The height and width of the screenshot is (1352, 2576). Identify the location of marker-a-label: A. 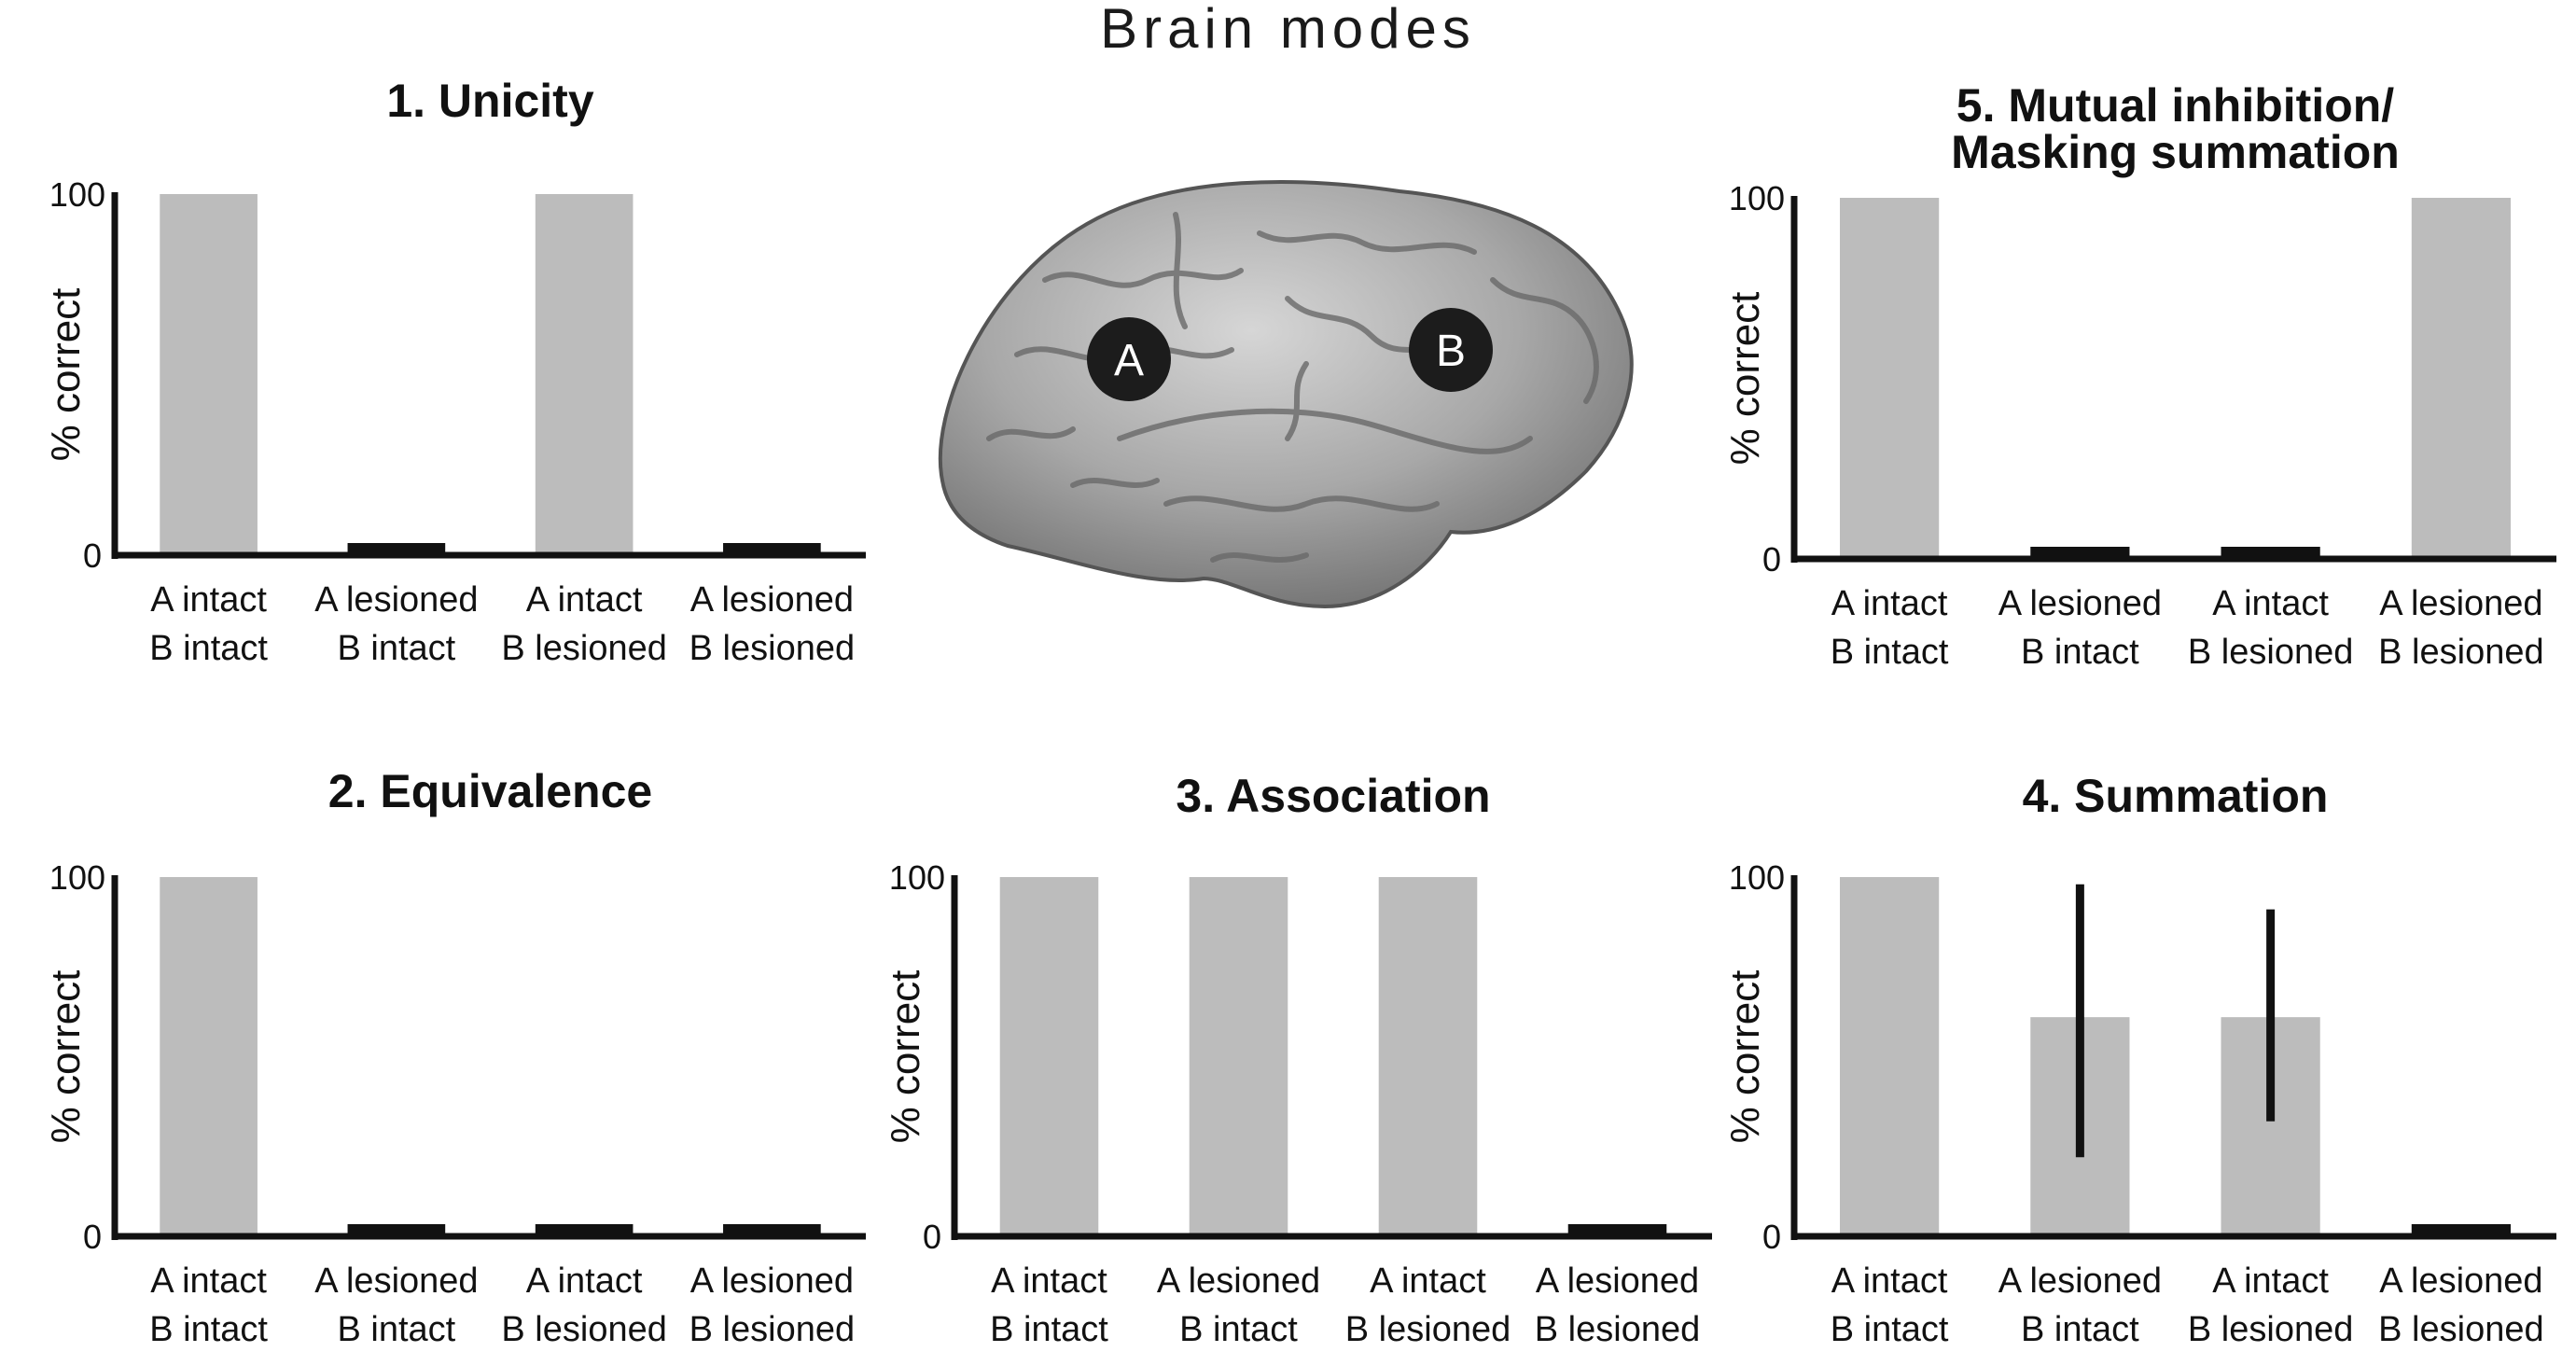
(1129, 360).